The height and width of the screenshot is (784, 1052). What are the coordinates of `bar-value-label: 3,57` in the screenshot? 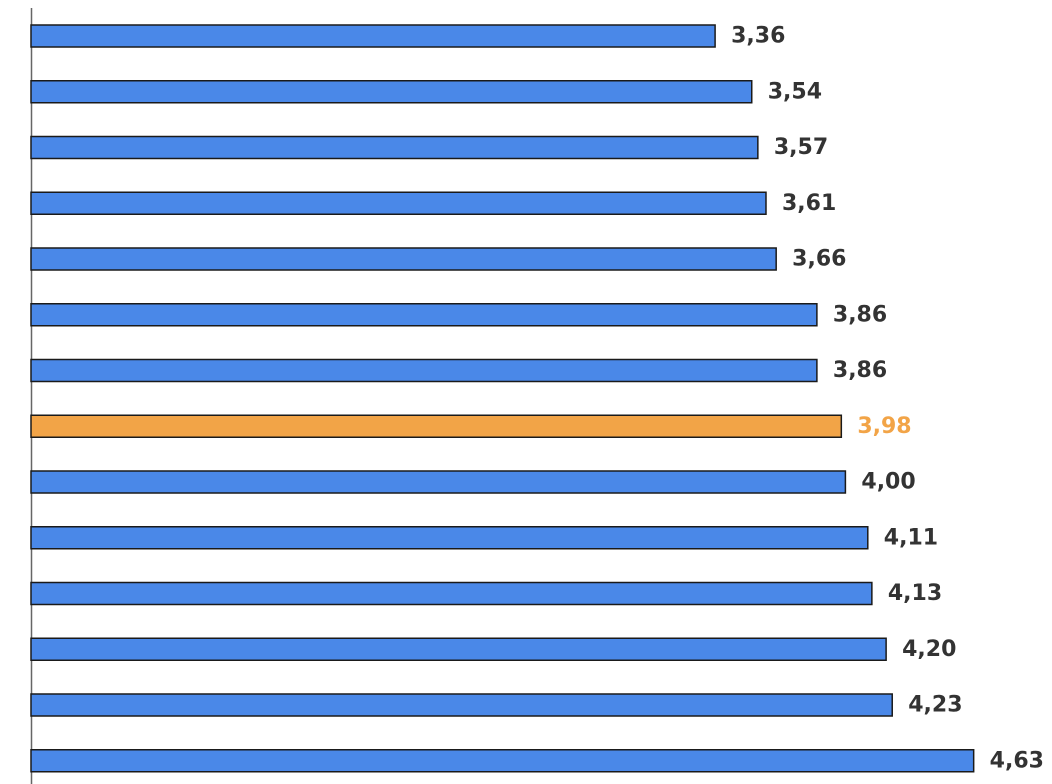 It's located at (801, 147).